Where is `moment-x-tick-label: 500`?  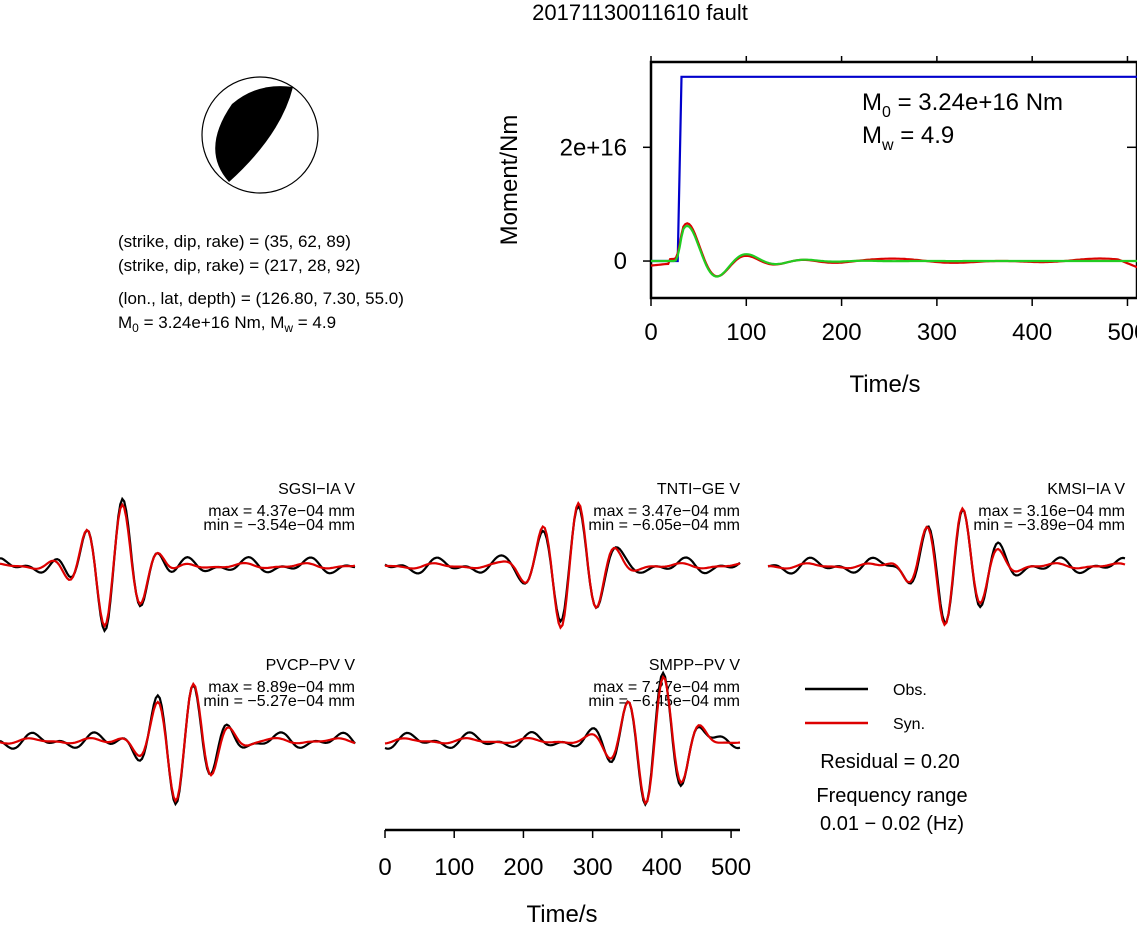
moment-x-tick-label: 500 is located at coordinates (1122, 332).